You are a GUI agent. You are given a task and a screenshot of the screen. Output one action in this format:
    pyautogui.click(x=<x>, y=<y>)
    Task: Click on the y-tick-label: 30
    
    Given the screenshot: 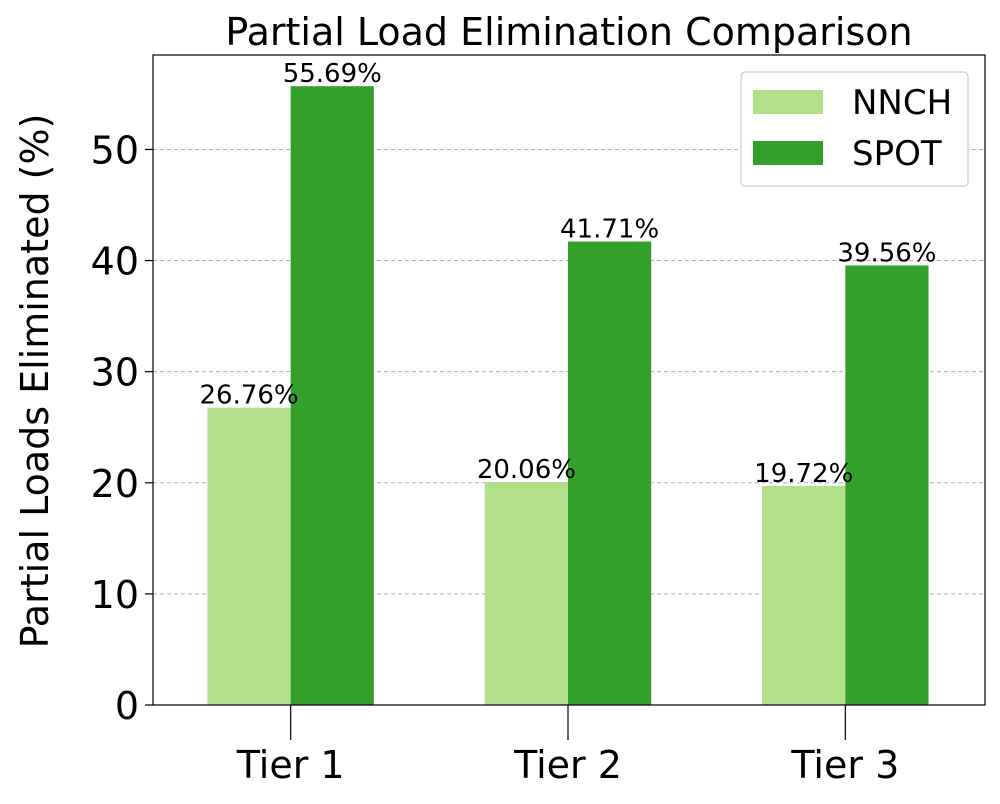 What is the action you would take?
    pyautogui.click(x=115, y=373)
    